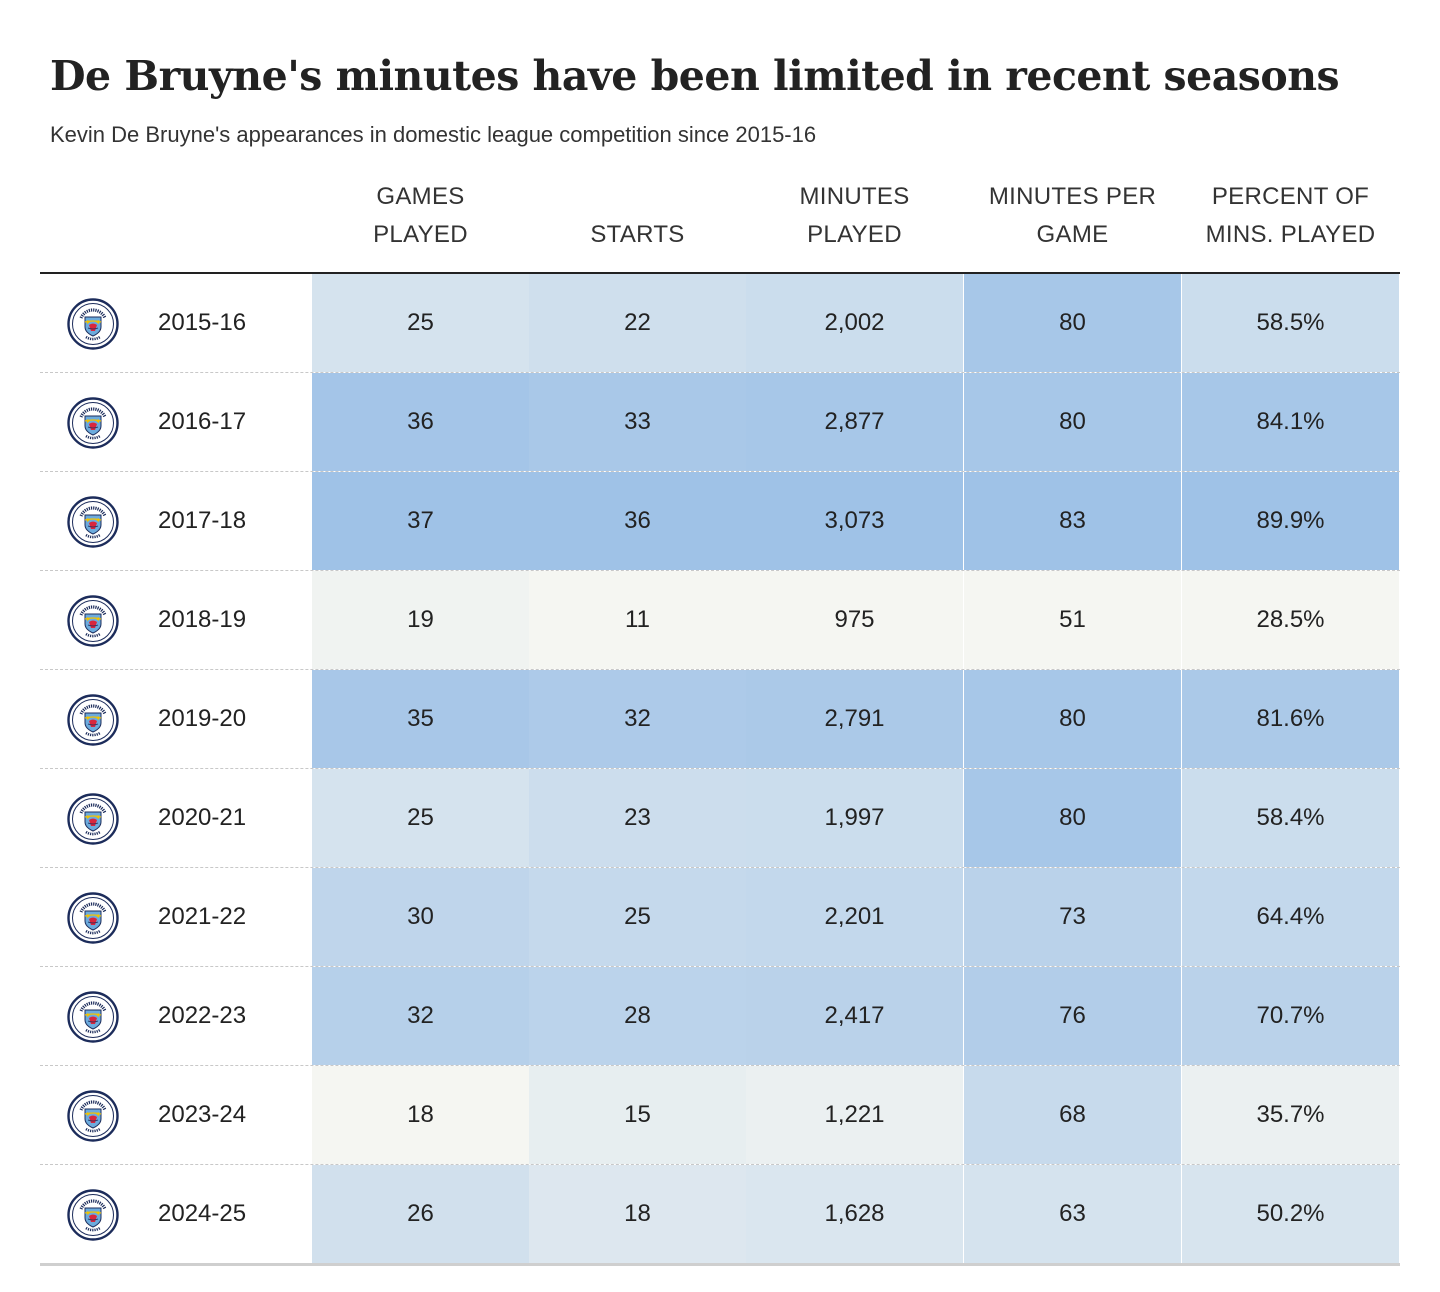 The width and height of the screenshot is (1440, 1292). Describe the element at coordinates (637, 719) in the screenshot. I see `cell-starts: 32` at that location.